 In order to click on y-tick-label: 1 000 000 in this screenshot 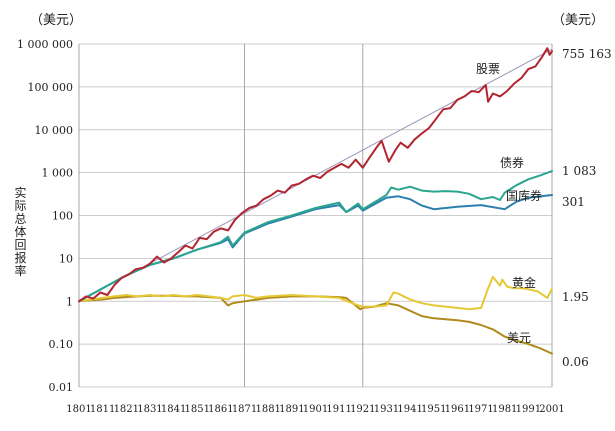, I will do `click(45, 44)`.